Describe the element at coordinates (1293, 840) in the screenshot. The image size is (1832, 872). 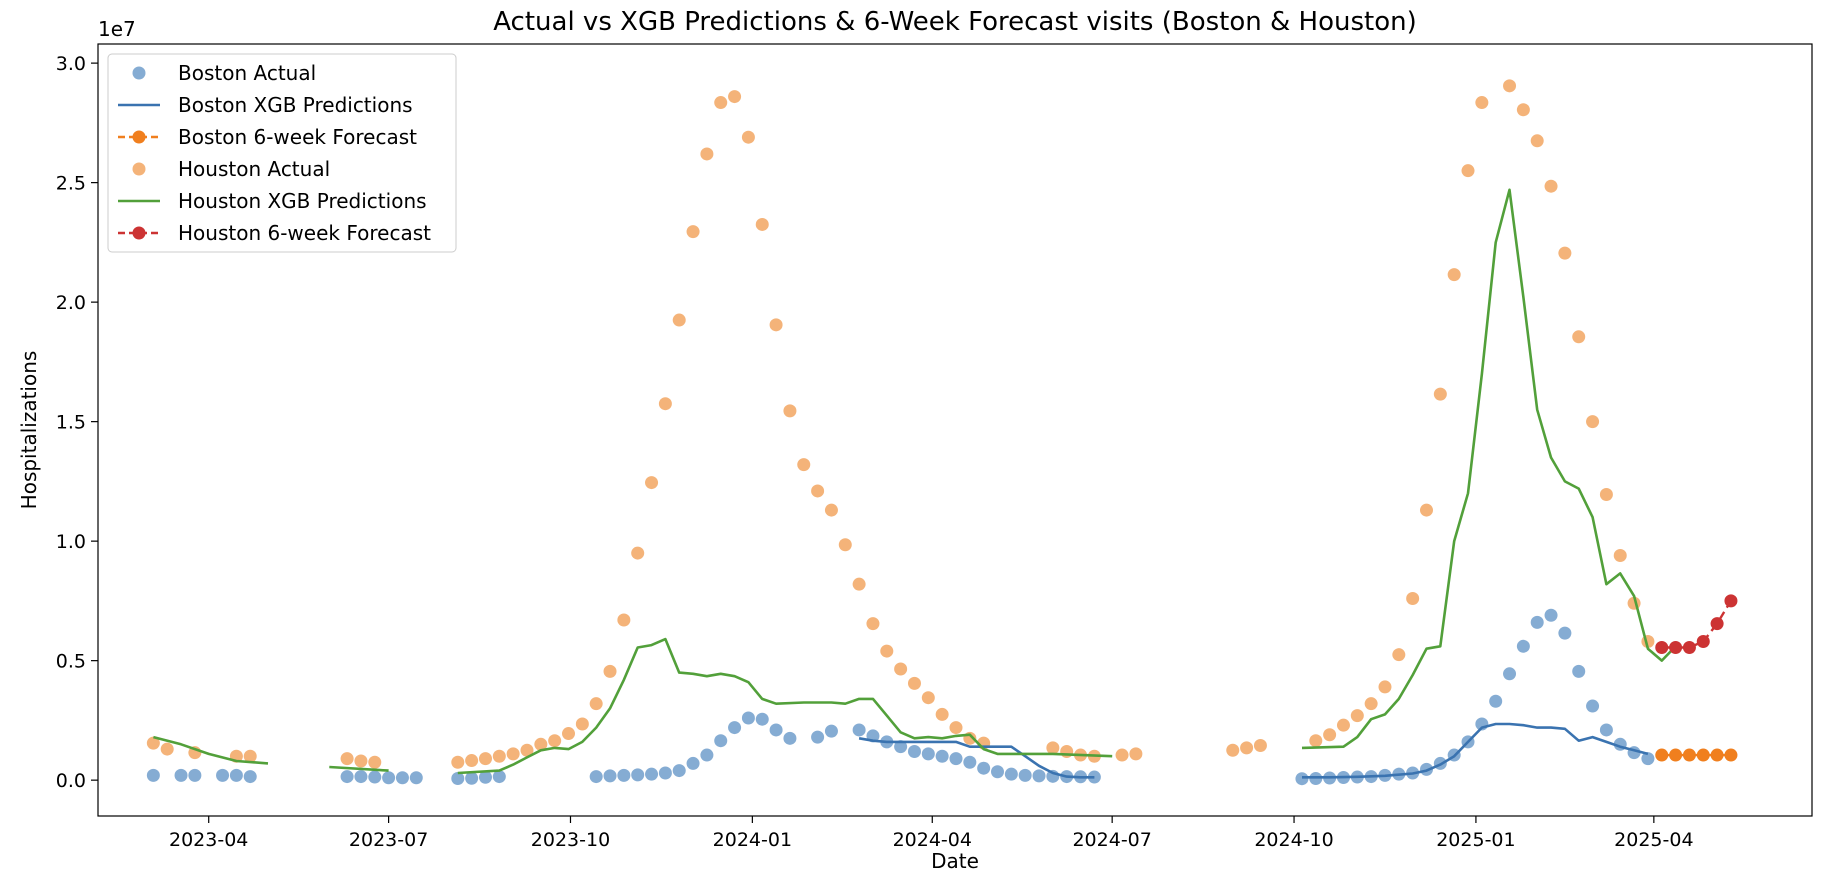
I see `x-tick-label: 2024-10` at that location.